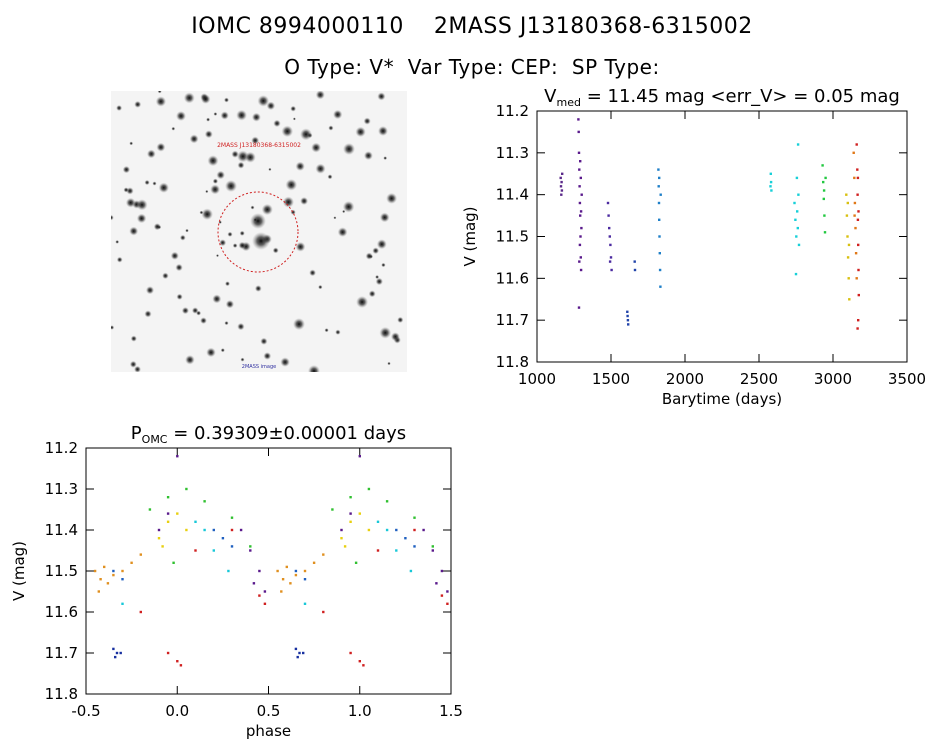 The width and height of the screenshot is (944, 747). Describe the element at coordinates (181, 116) in the screenshot. I see `finder-bright-star` at that location.